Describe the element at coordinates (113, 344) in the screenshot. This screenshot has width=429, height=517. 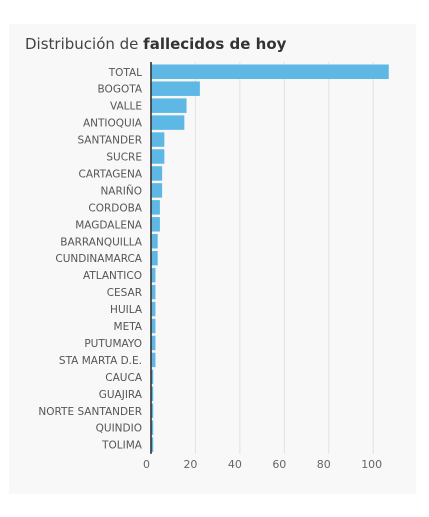
I see `category-label: PUTUMAYO` at that location.